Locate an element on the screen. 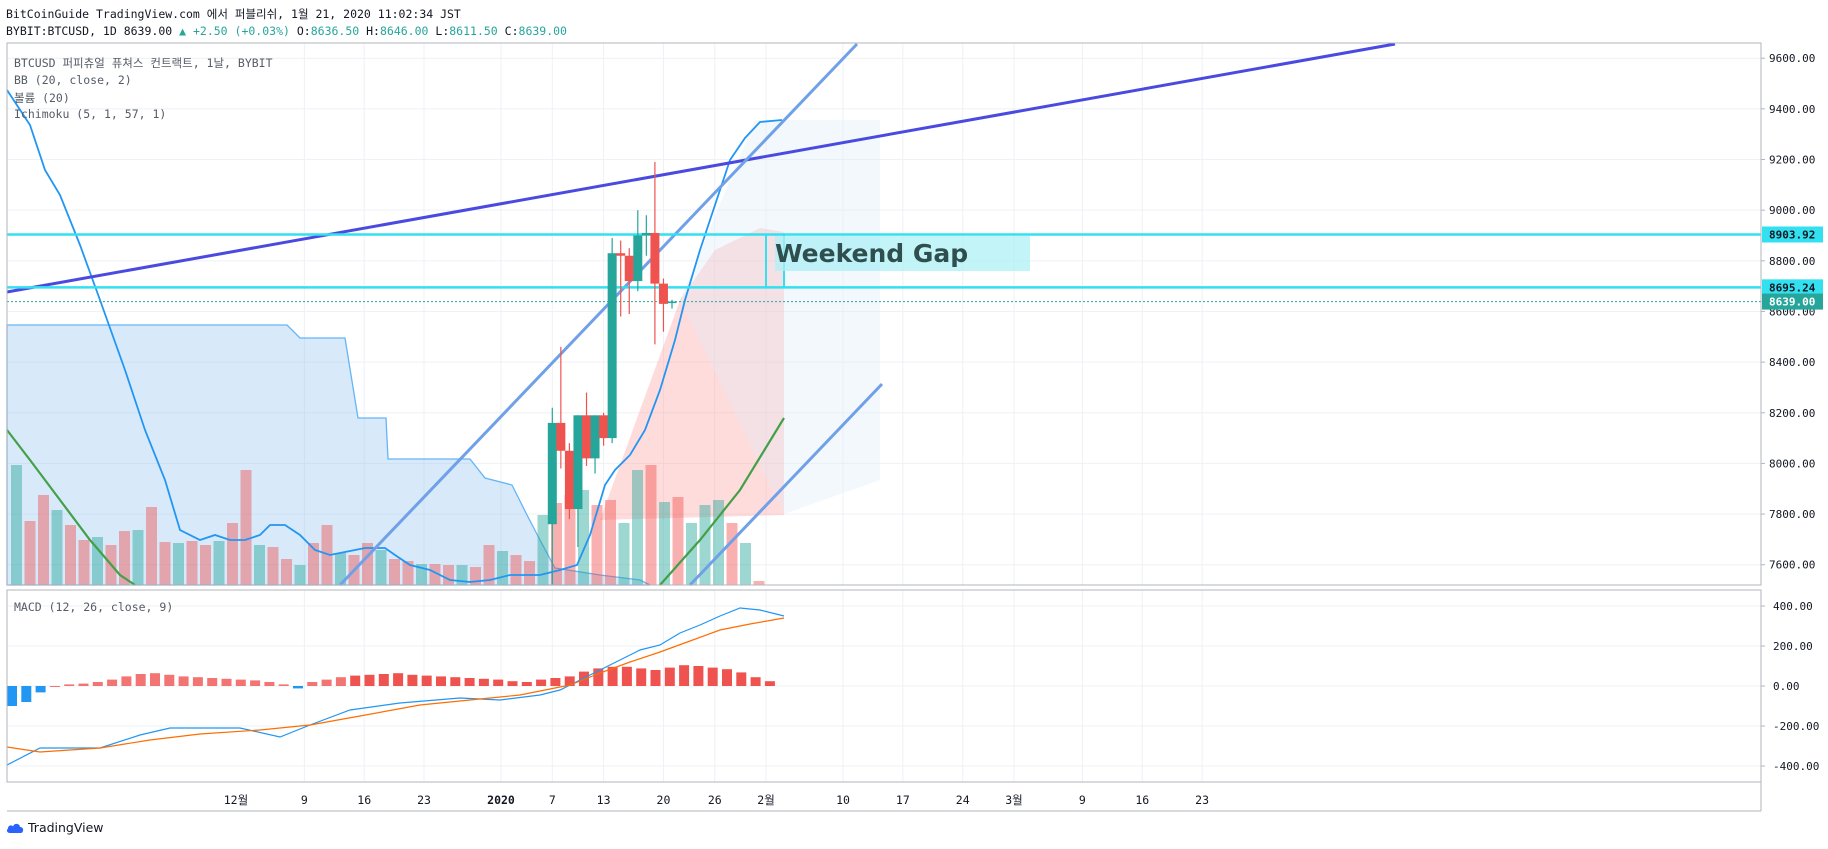  time-tick-label: 2020 is located at coordinates (501, 800).